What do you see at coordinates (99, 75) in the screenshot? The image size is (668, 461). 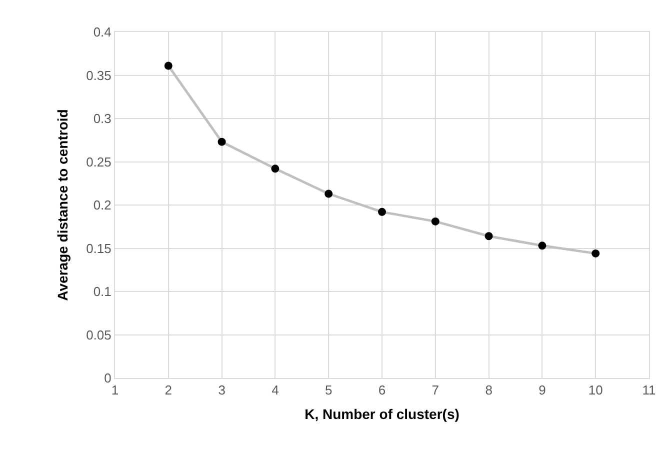 I see `y-tick-label: 0.35` at bounding box center [99, 75].